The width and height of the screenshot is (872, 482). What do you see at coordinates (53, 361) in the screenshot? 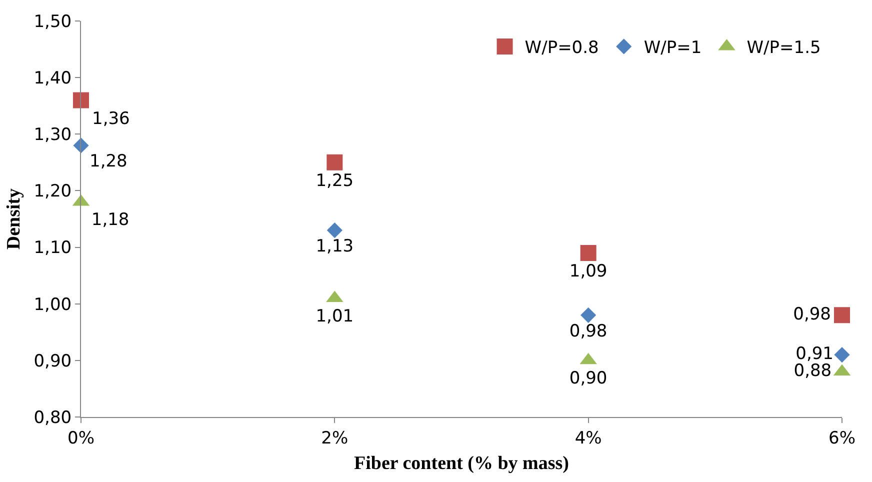
I see `y-tick-label: 0,90` at bounding box center [53, 361].